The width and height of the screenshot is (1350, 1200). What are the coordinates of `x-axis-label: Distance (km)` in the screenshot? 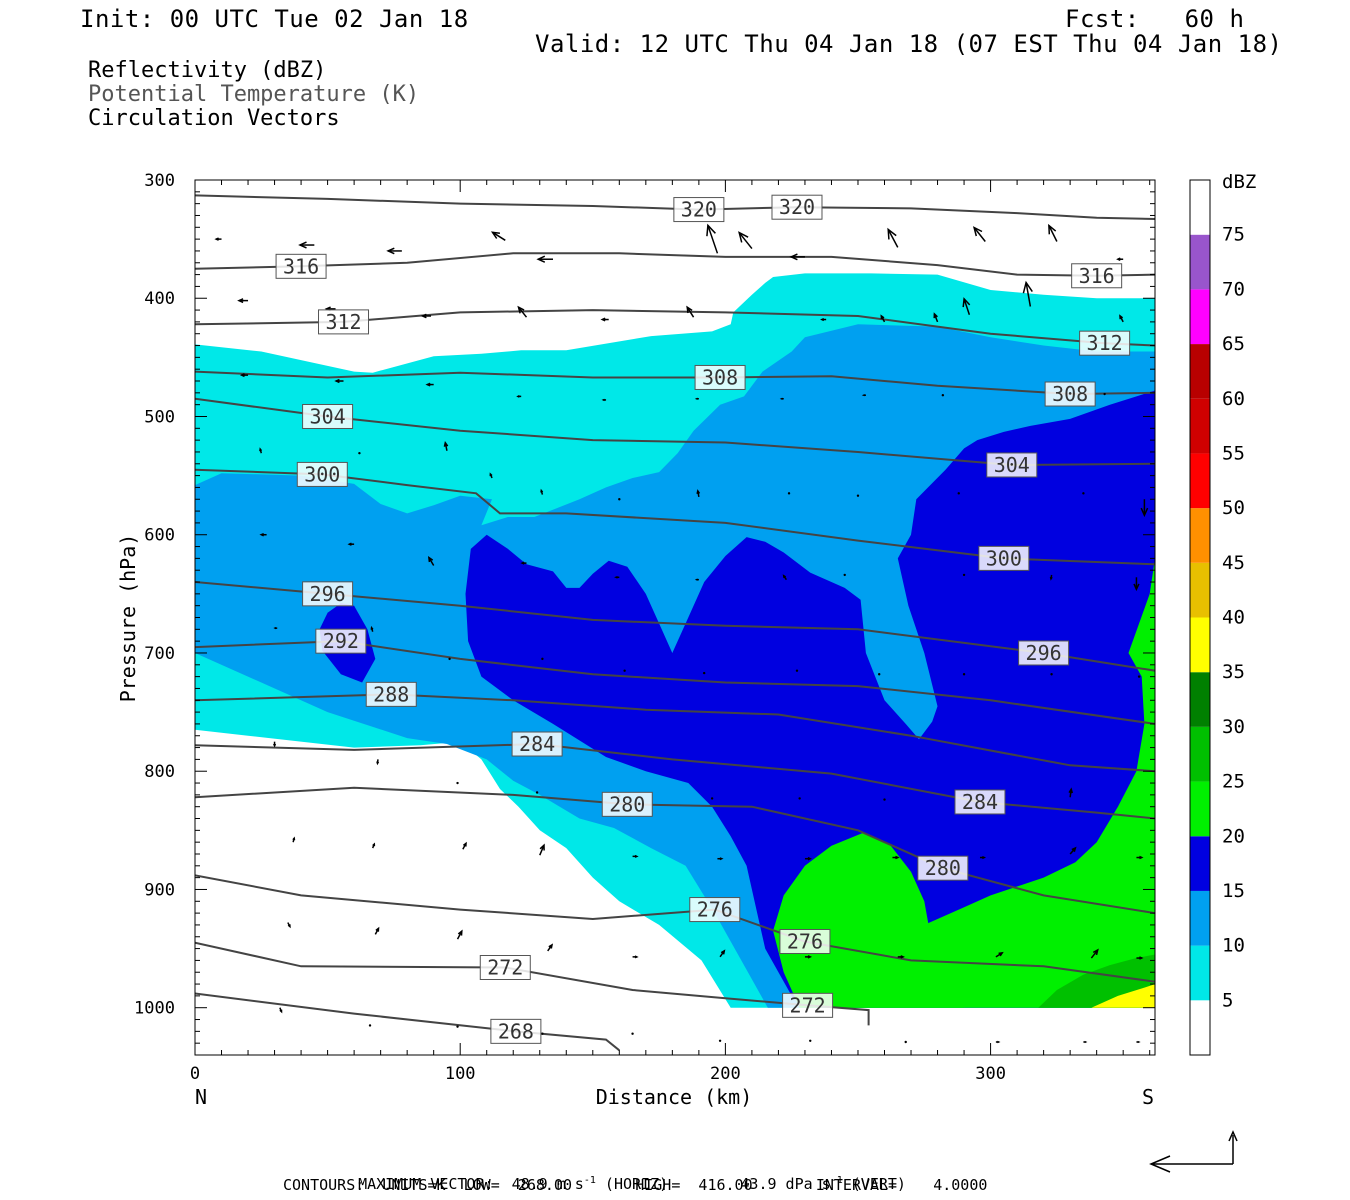 It's located at (674, 1097).